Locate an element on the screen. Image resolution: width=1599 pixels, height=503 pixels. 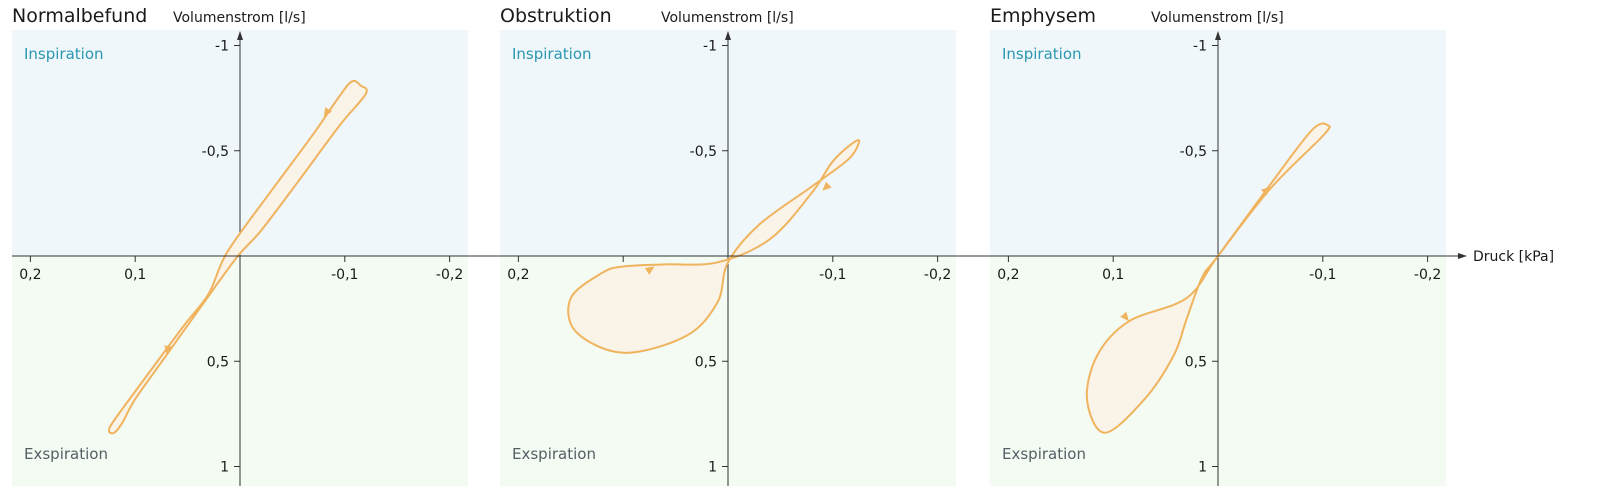
x-axis-title: Druck [kPa] is located at coordinates (1513, 257).